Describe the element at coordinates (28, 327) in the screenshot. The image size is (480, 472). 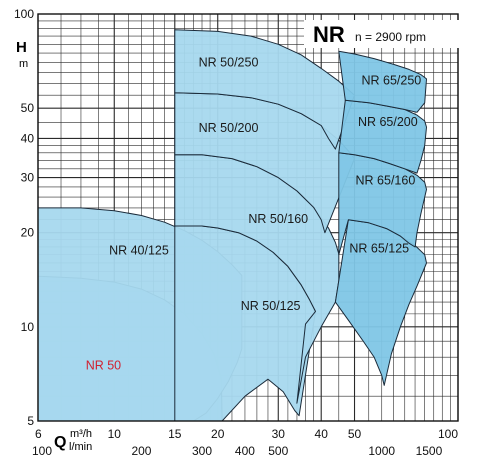
I see `y-tick-label: 10` at that location.